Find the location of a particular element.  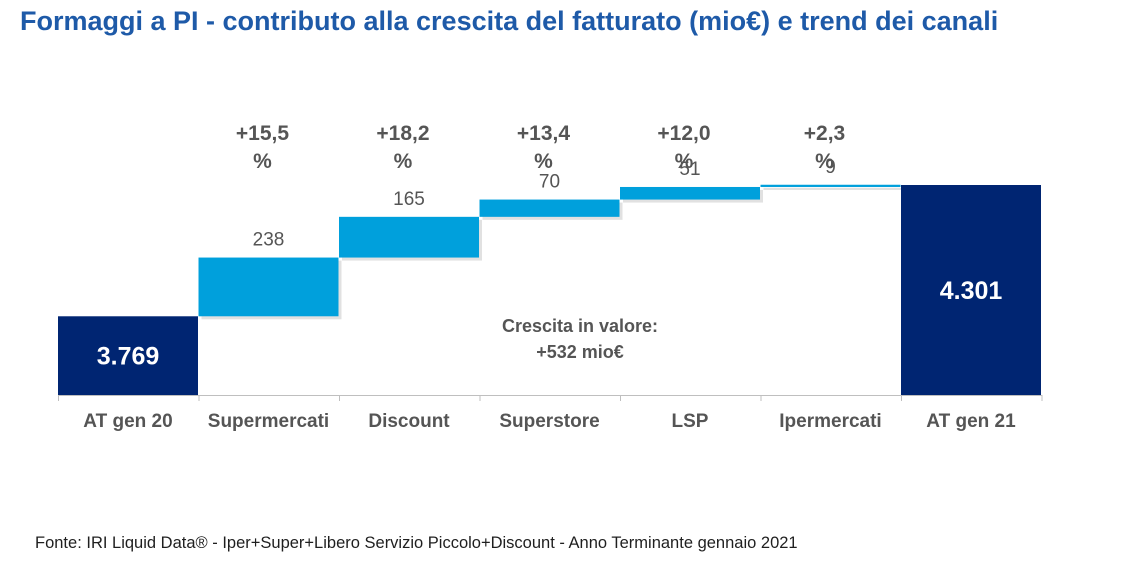

bar-shadow-ipermercati is located at coordinates (833, 188).